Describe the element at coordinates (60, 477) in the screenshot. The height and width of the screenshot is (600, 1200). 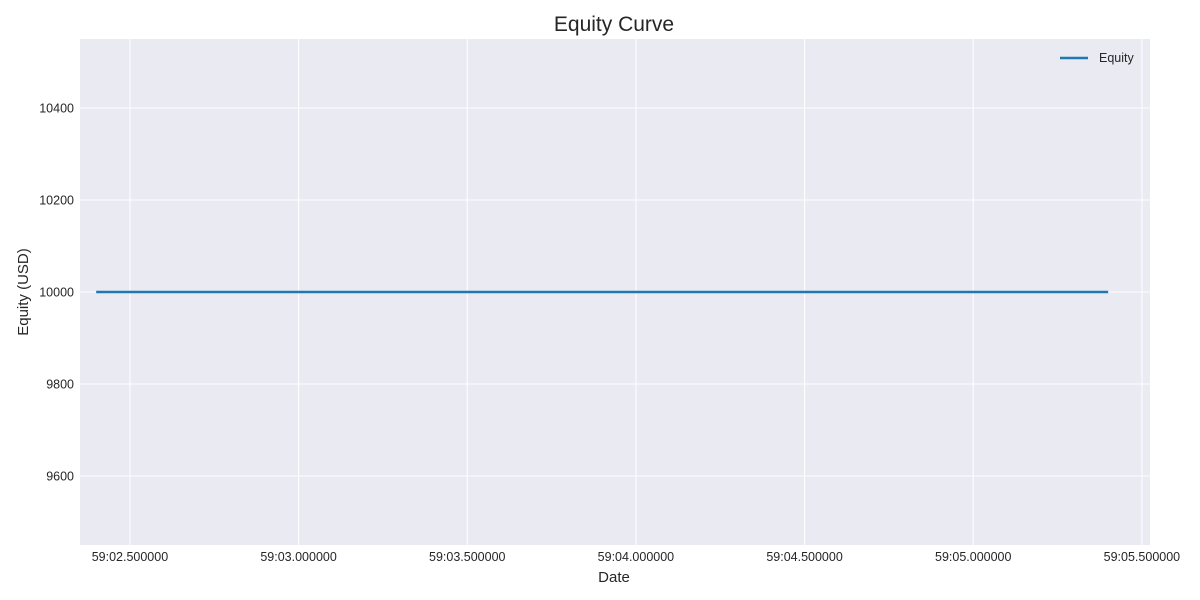
I see `y-tick-label: 9600` at that location.